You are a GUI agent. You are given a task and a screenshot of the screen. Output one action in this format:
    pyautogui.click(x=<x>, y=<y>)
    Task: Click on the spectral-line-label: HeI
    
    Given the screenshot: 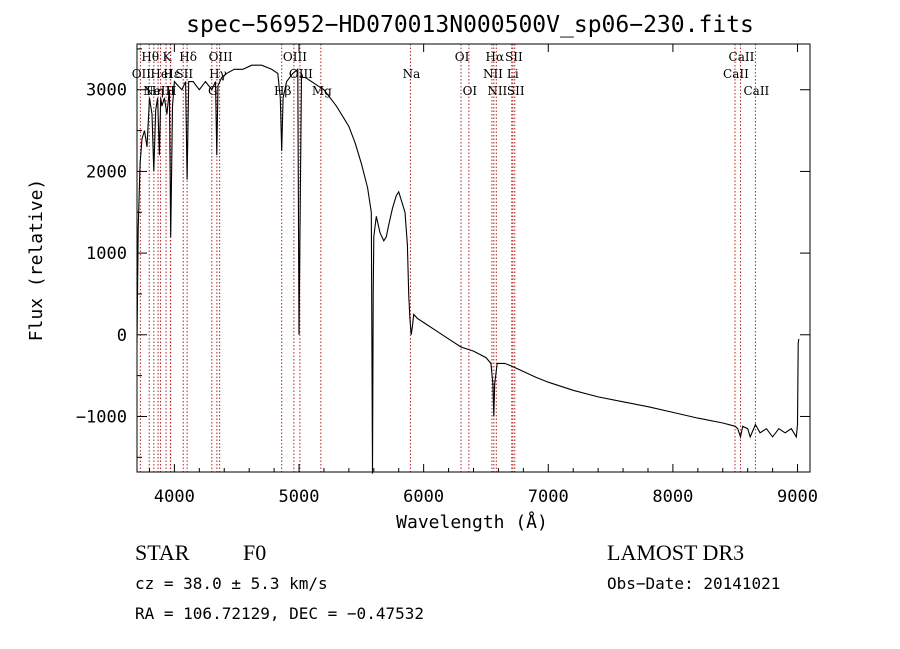 What is the action you would take?
    pyautogui.click(x=161, y=74)
    